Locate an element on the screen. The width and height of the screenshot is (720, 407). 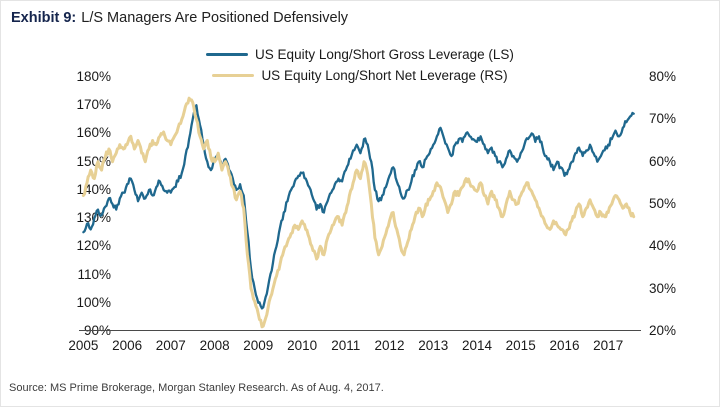
y-tick-label-left: 170% is located at coordinates (93, 105).